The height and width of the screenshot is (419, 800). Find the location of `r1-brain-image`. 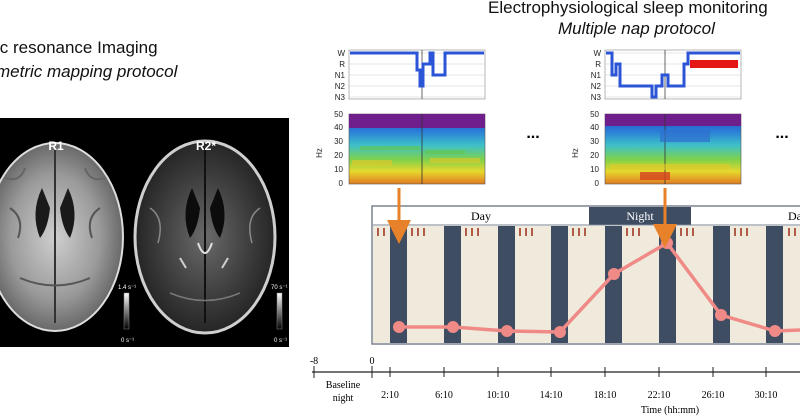

r1-brain-image is located at coordinates (62, 237).